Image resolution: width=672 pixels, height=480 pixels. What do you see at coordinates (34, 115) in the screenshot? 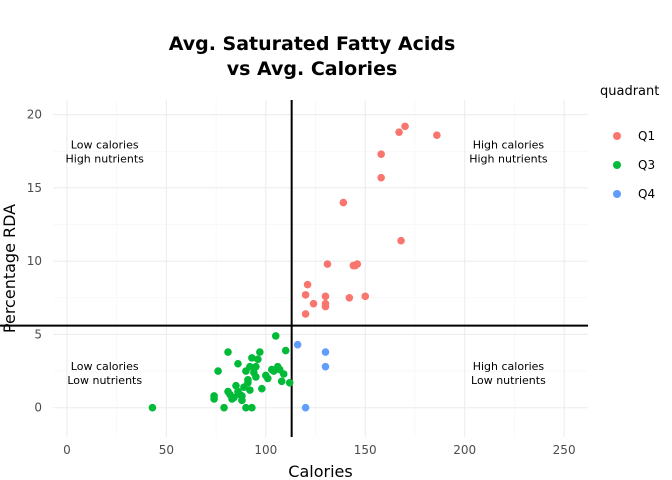
I see `y-tick-label: 20` at bounding box center [34, 115].